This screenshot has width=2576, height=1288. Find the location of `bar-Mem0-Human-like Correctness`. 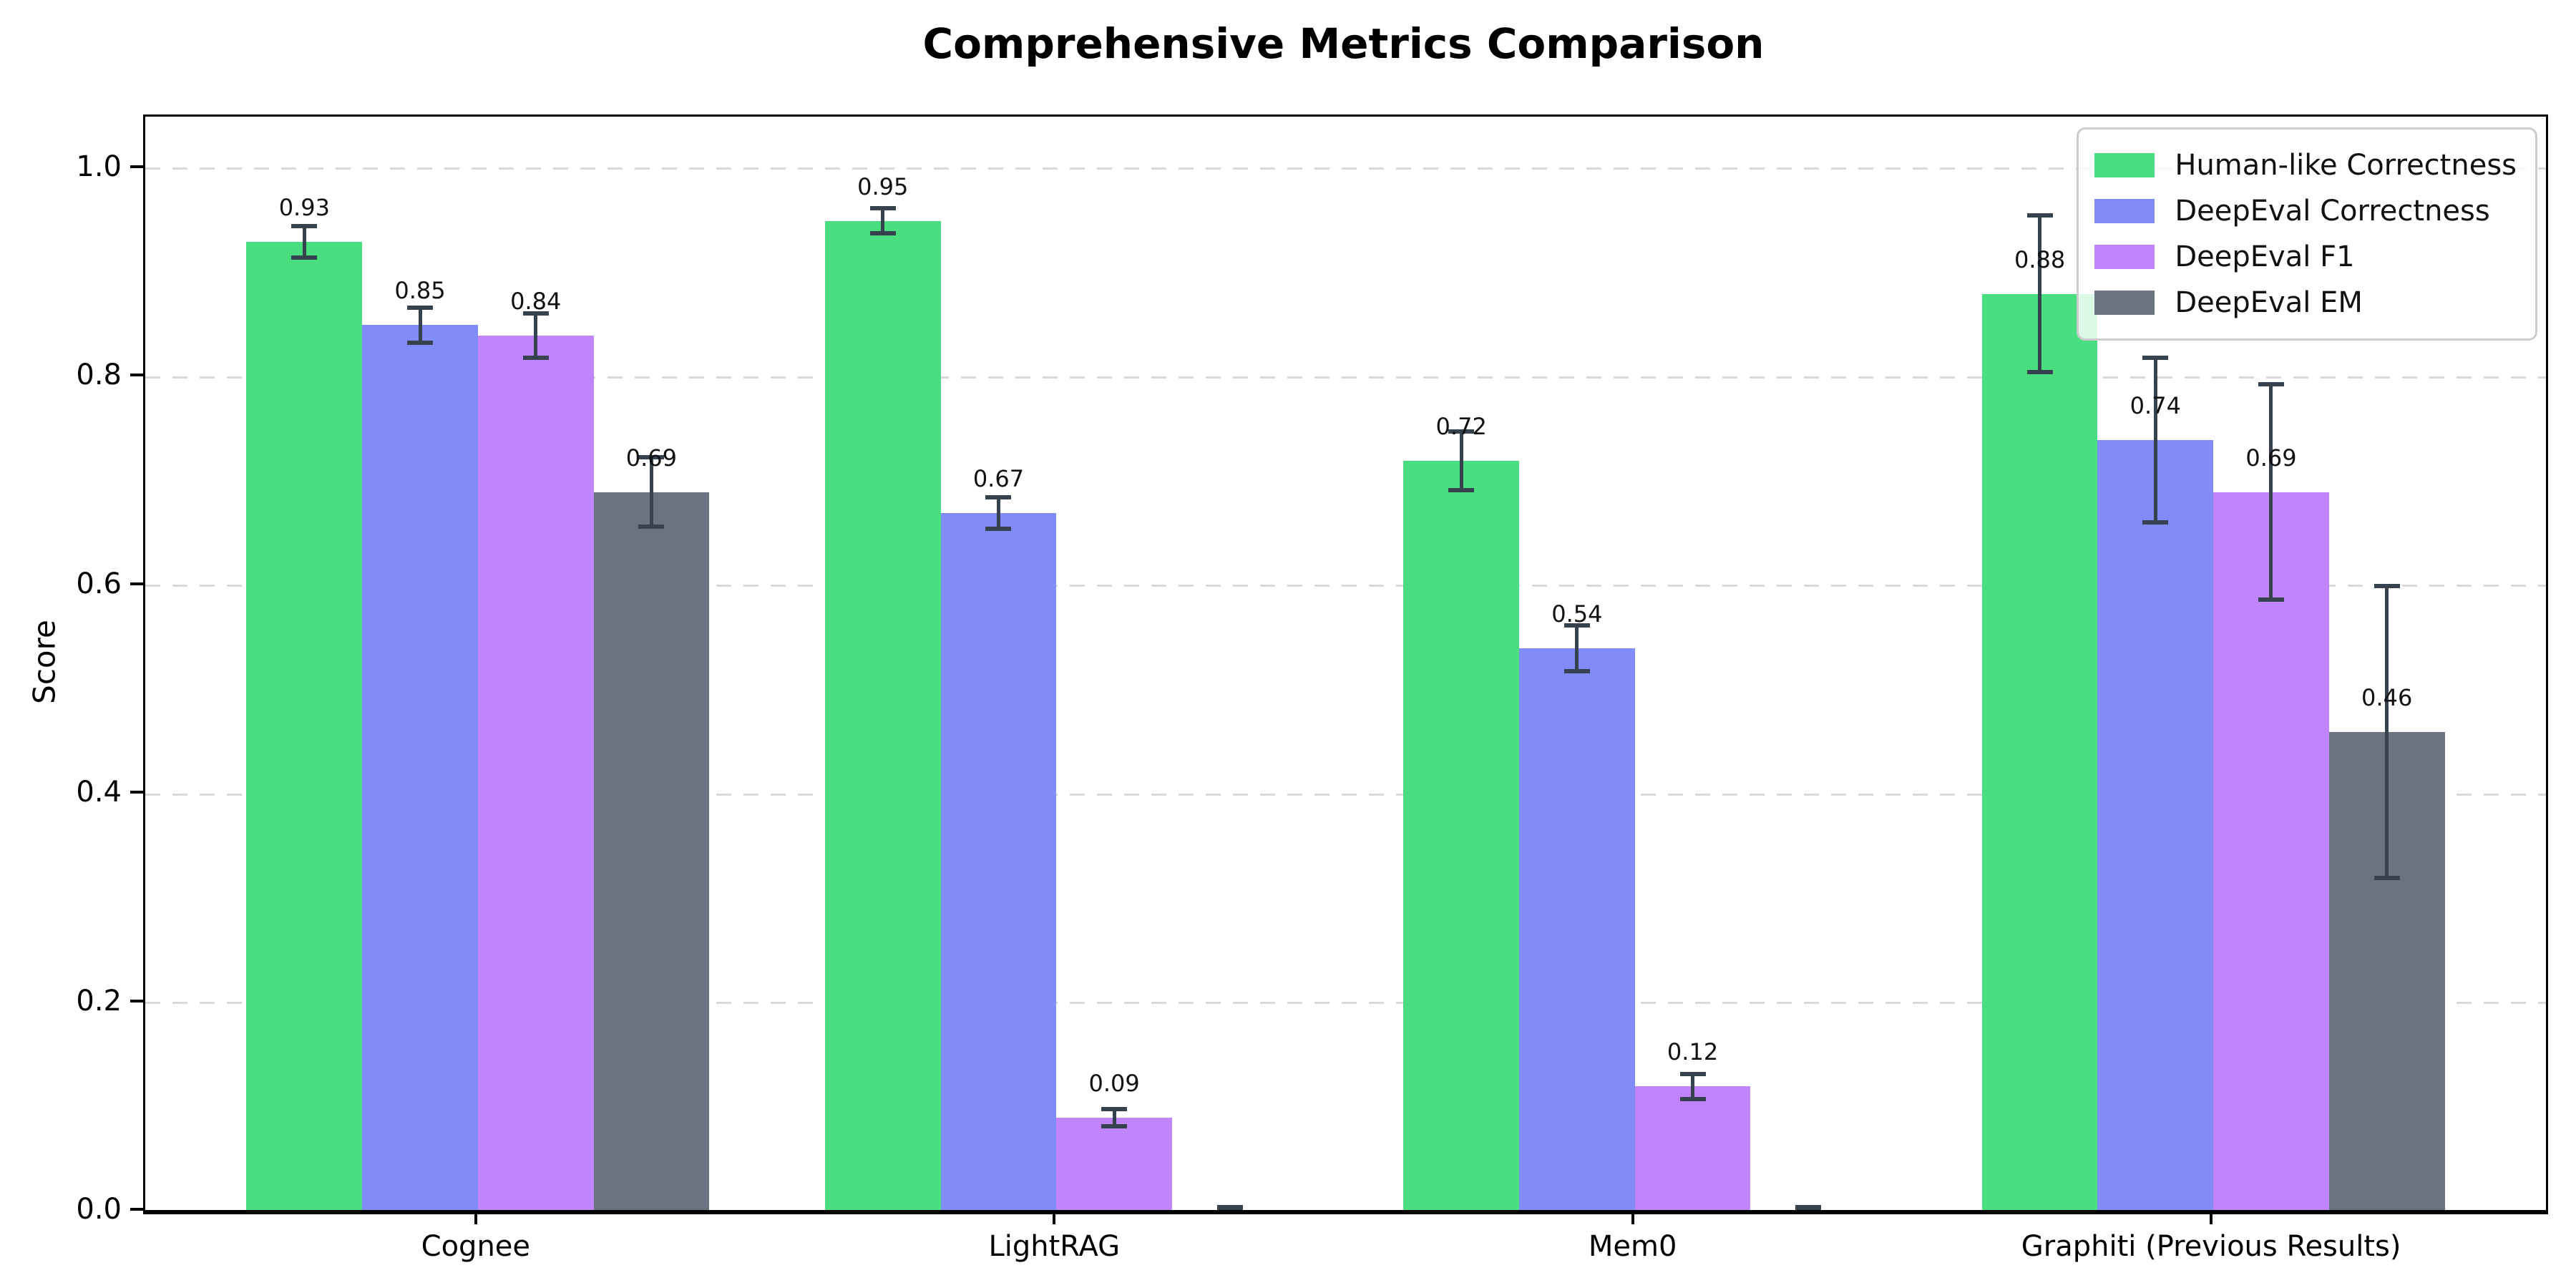

bar-Mem0-Human-like Correctness is located at coordinates (1461, 835).